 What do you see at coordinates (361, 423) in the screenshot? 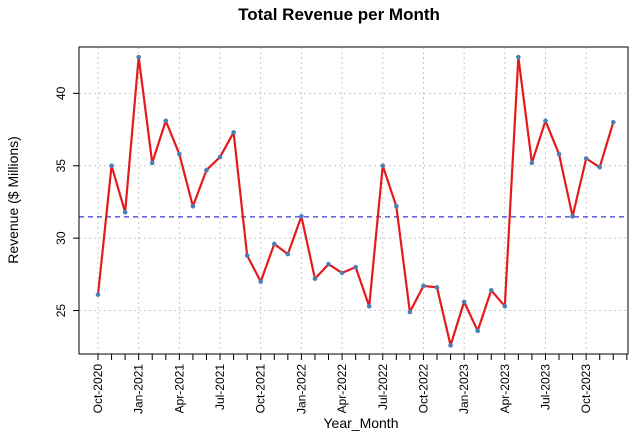
I see `x-axis-label: Year_Month` at bounding box center [361, 423].